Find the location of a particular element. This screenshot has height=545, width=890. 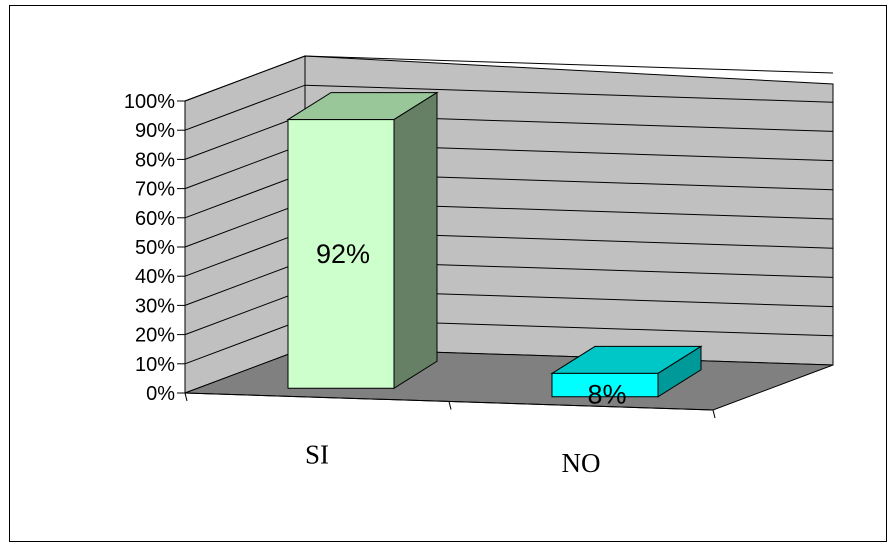

y-tick-label: 60% is located at coordinates (155, 219).